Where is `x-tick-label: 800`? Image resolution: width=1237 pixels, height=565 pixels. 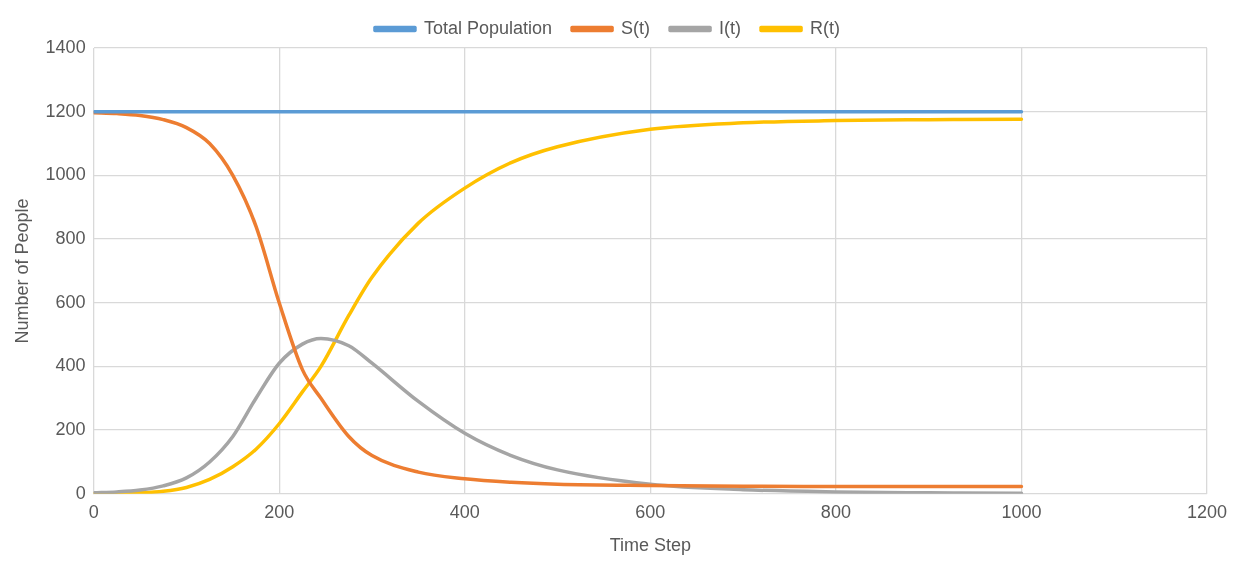
x-tick-label: 800 is located at coordinates (835, 511).